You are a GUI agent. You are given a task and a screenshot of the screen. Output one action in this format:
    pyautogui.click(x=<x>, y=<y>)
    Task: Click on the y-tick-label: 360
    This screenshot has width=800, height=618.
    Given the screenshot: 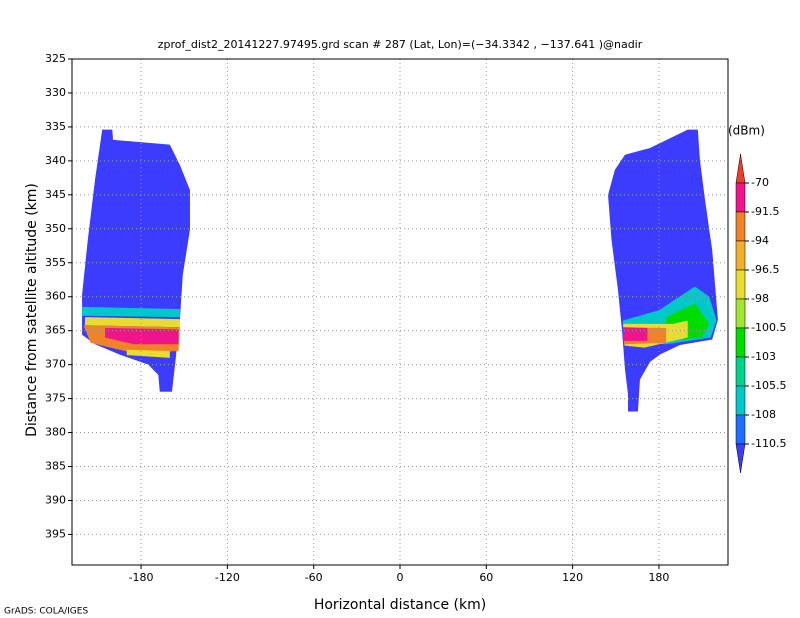 What is the action you would take?
    pyautogui.click(x=55, y=296)
    